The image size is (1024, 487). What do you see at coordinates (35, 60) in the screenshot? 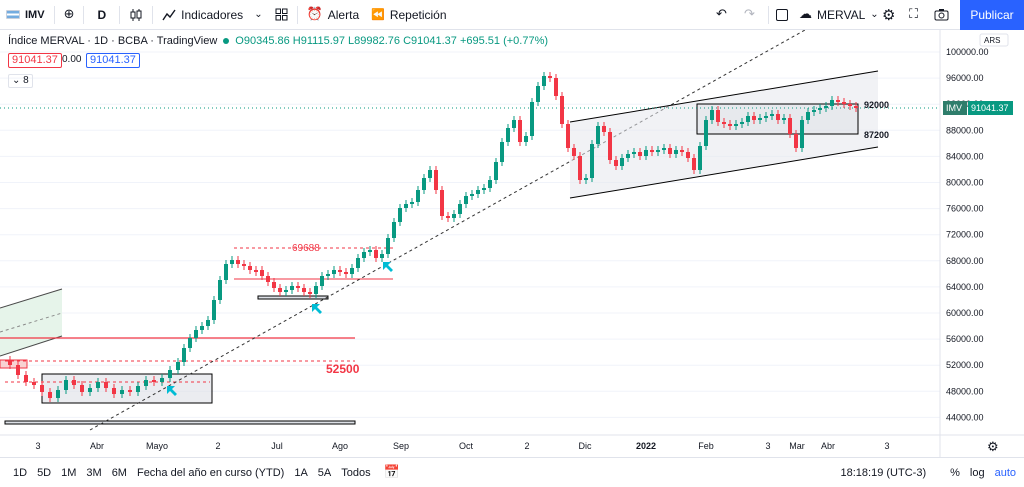
I see `sell-price-box: 91041.37` at bounding box center [35, 60].